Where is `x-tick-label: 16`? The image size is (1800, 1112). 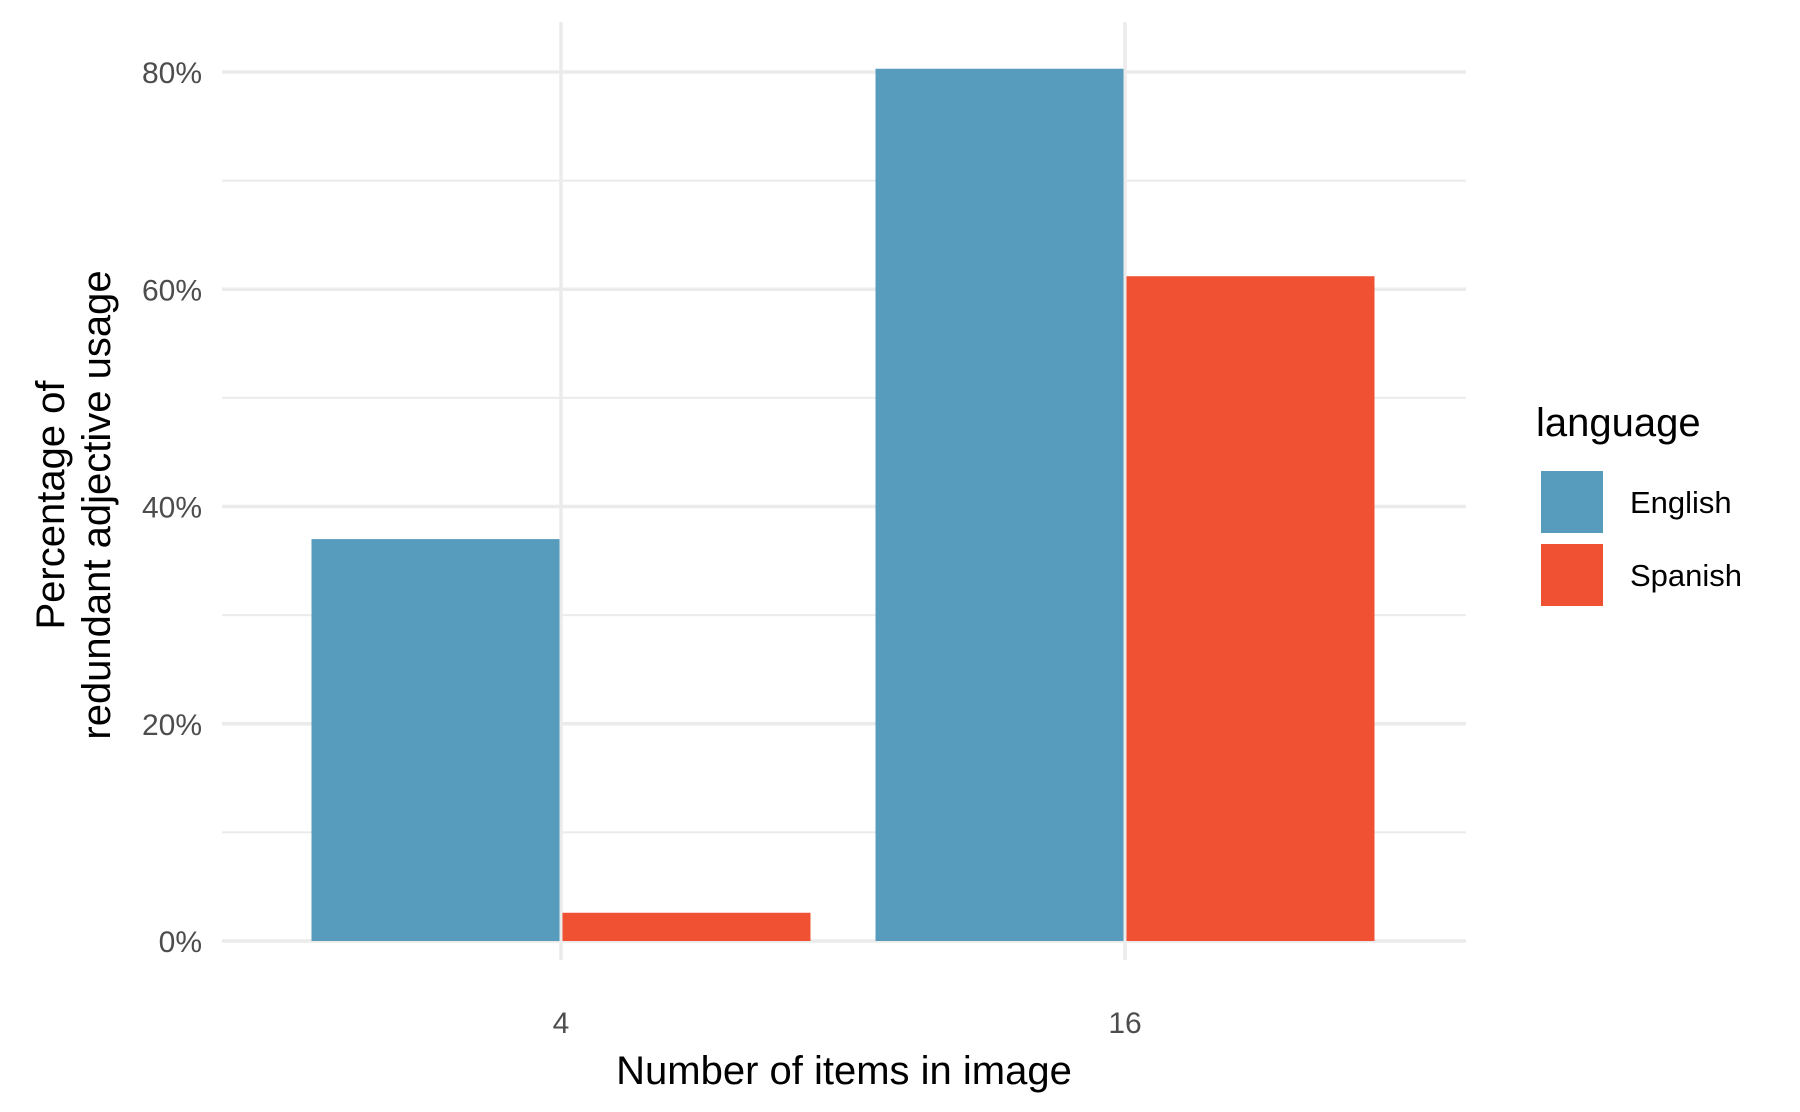 x-tick-label: 16 is located at coordinates (1124, 1023).